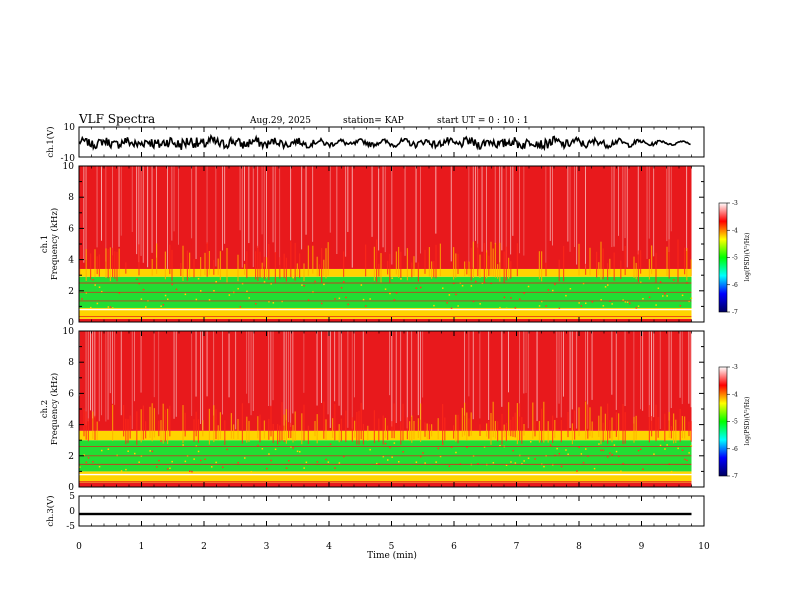 The width and height of the screenshot is (792, 612). I want to click on ch3-ylabel: ch.3(V), so click(50, 510).